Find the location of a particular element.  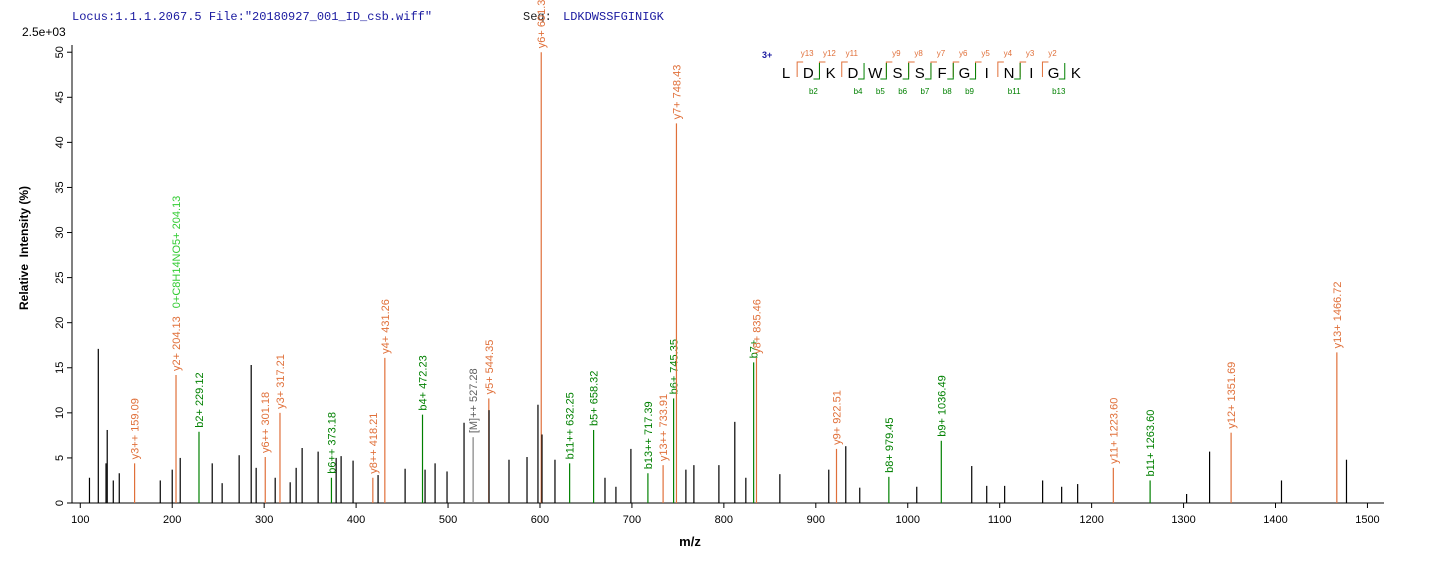

x-tick-label: 1300 is located at coordinates (1183, 520).